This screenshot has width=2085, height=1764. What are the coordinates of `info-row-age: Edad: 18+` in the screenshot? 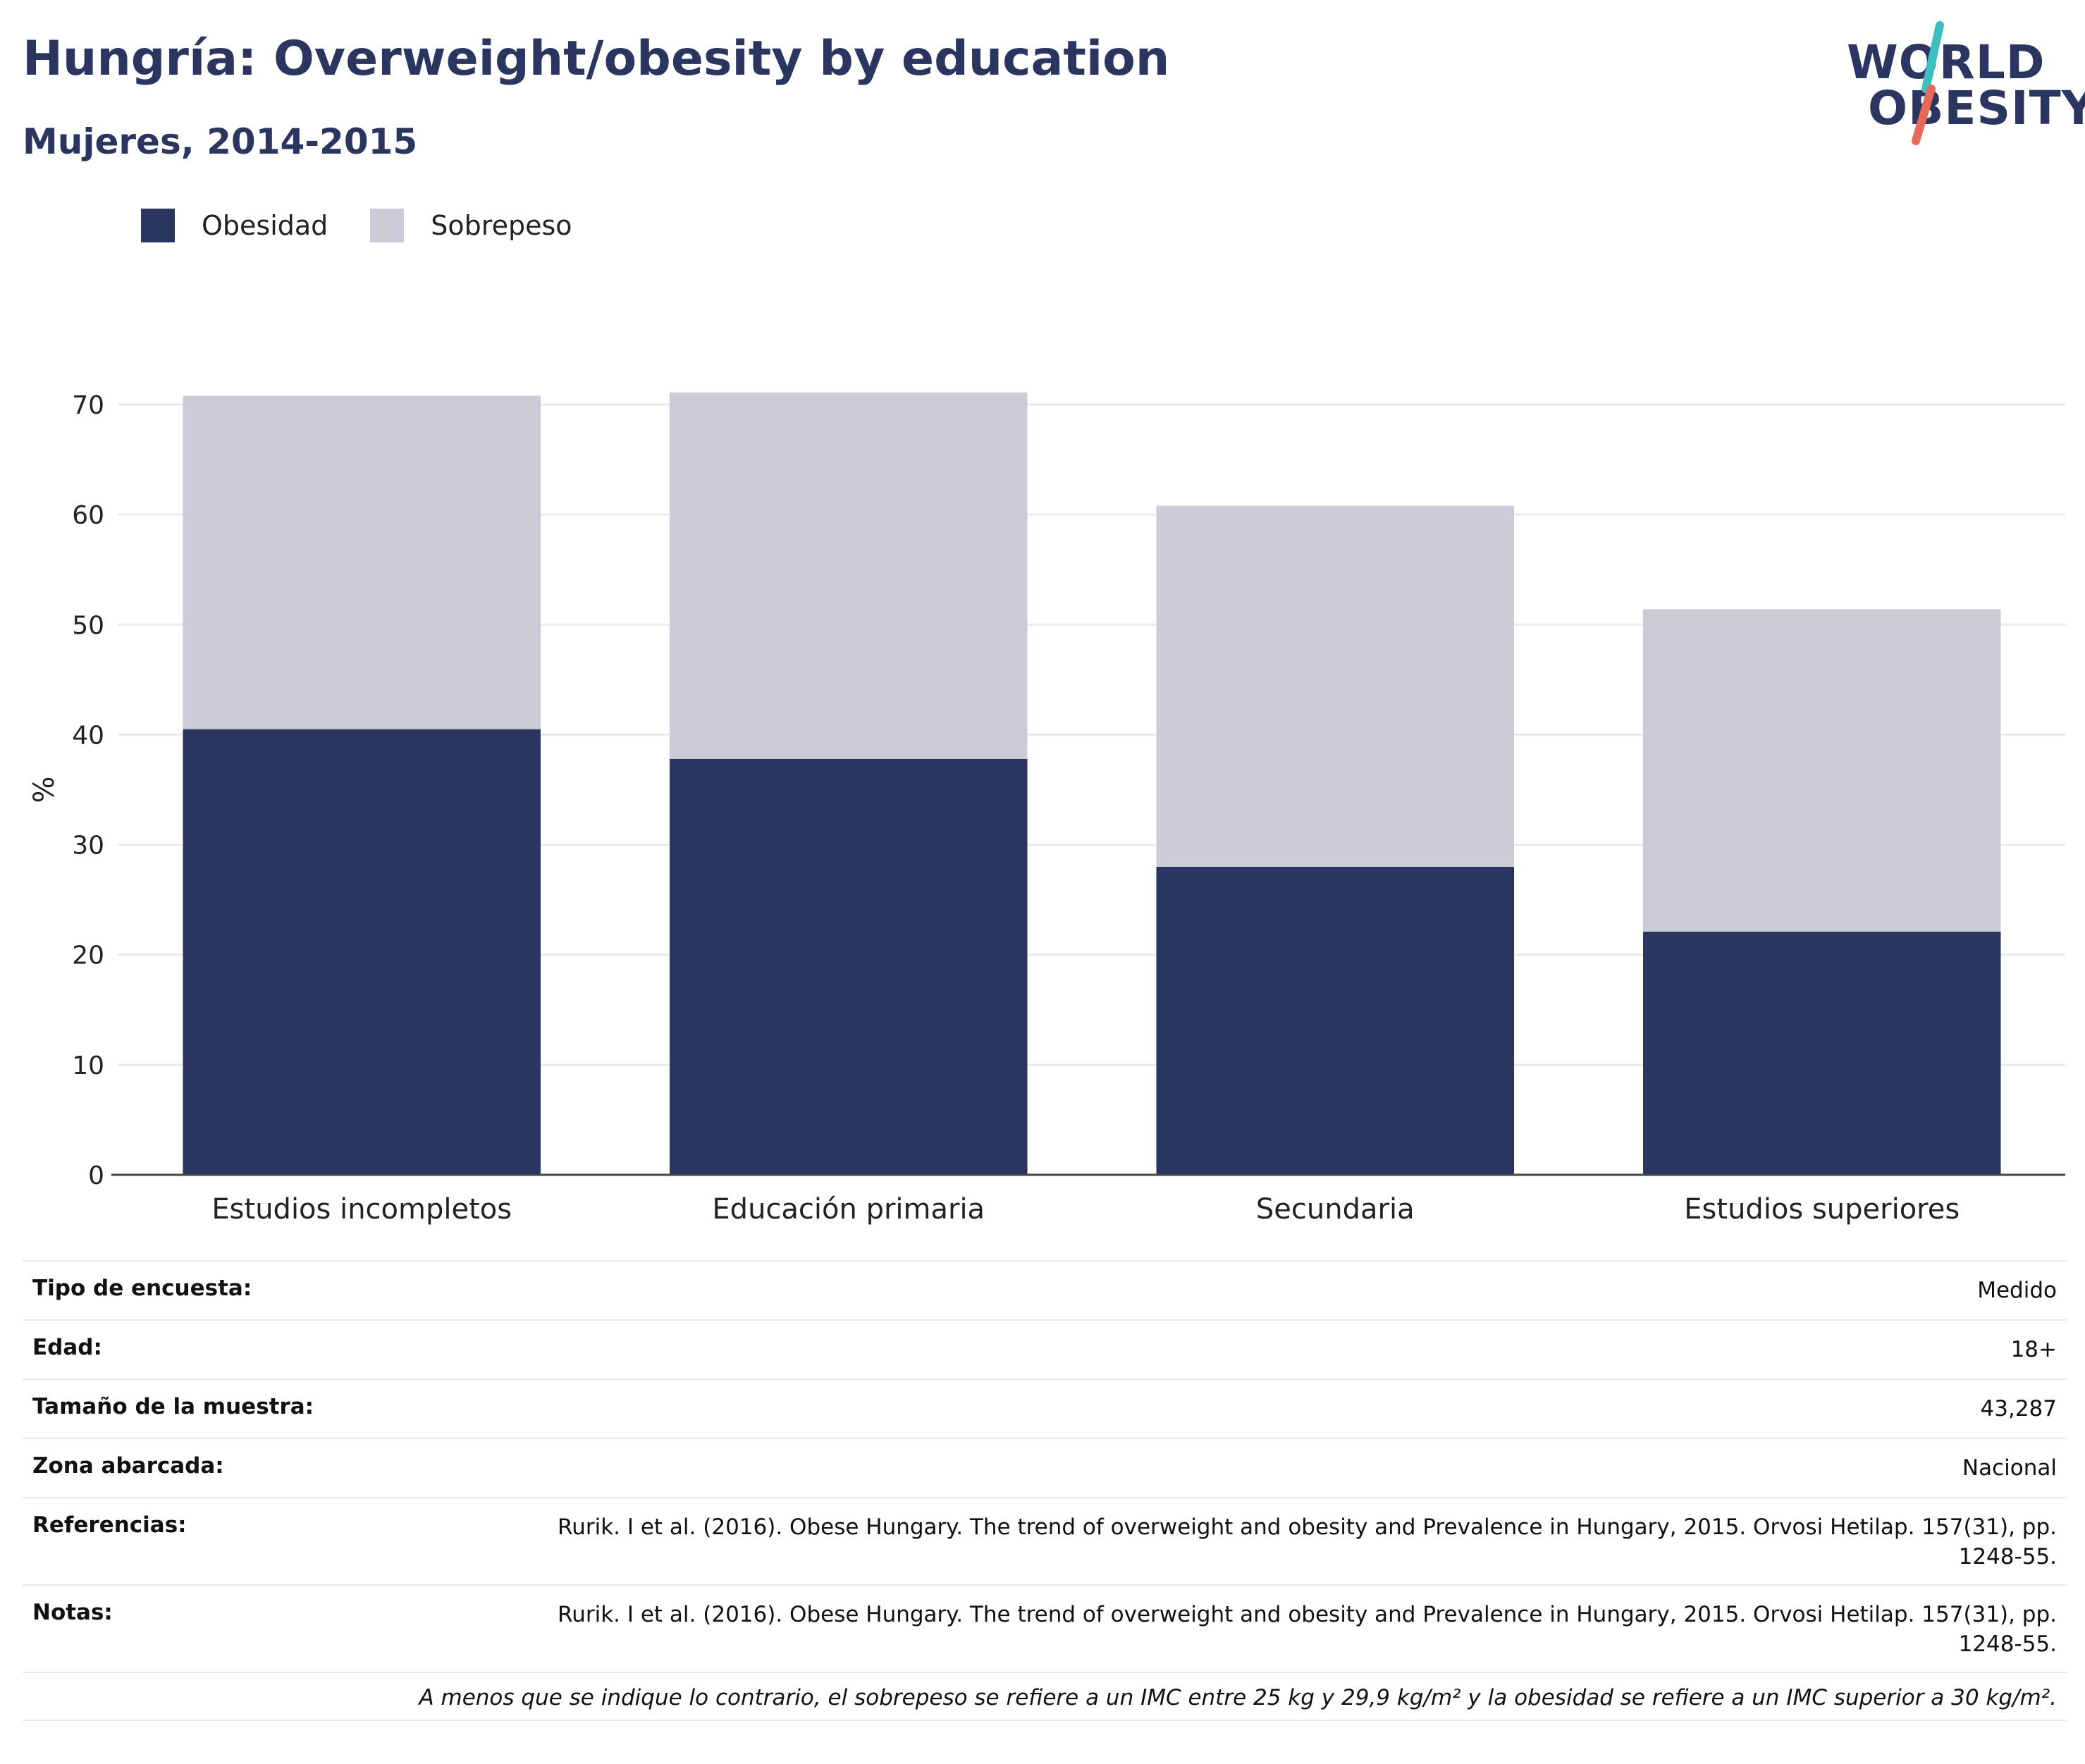 It's located at (1045, 1349).